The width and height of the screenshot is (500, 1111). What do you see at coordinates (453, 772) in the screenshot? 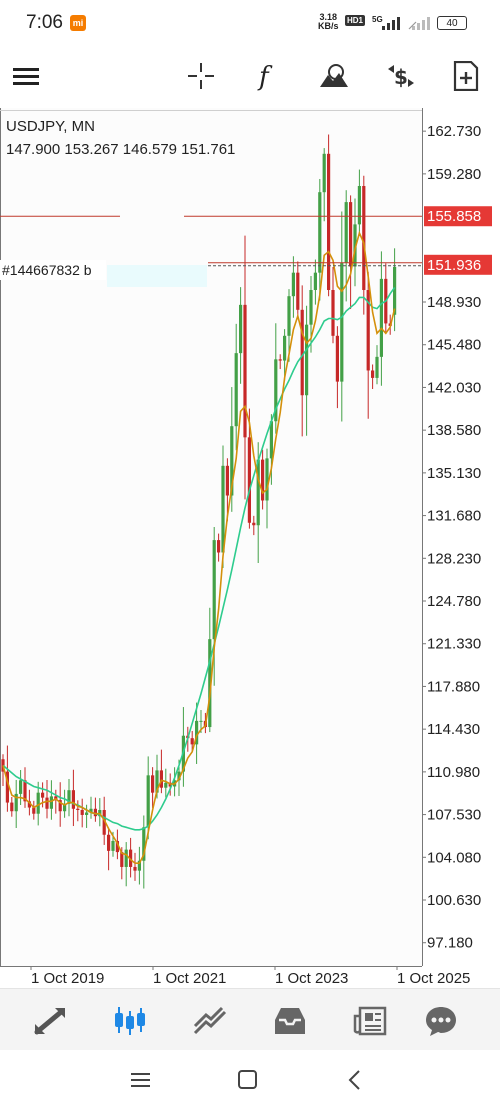
I see `y-axis-label: 110.980` at bounding box center [453, 772].